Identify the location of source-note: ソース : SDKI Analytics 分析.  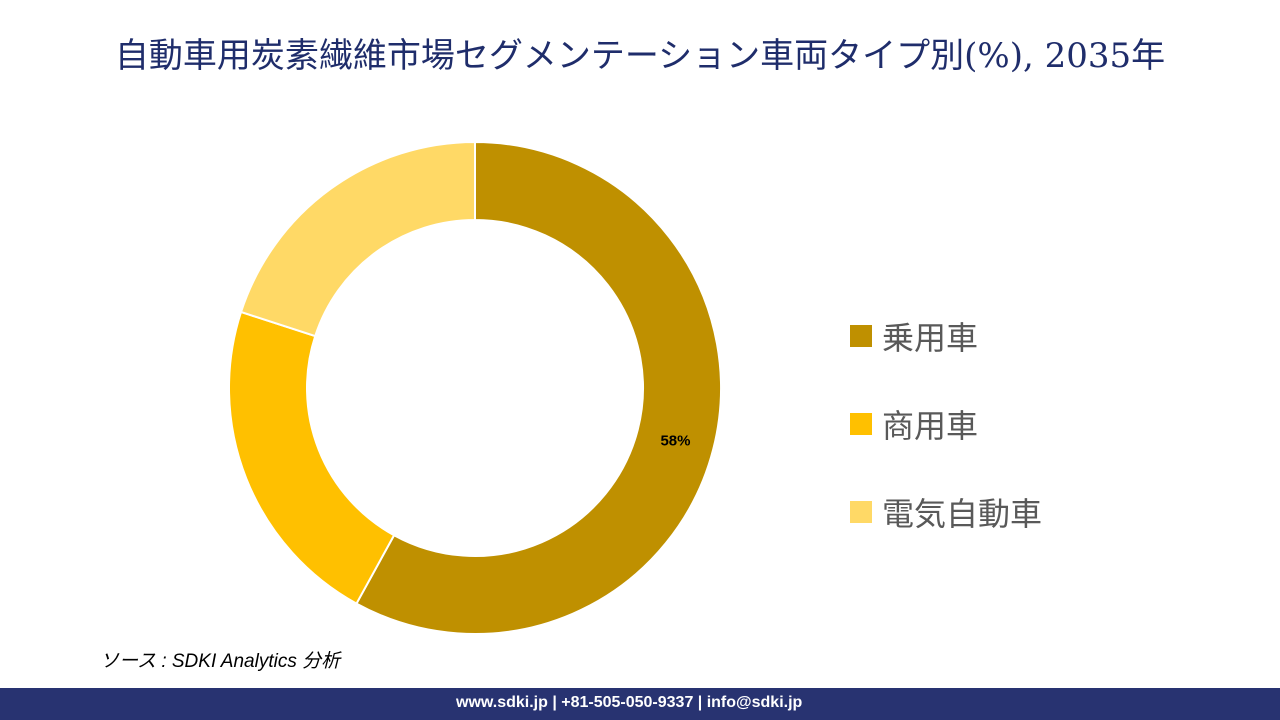
(220, 661).